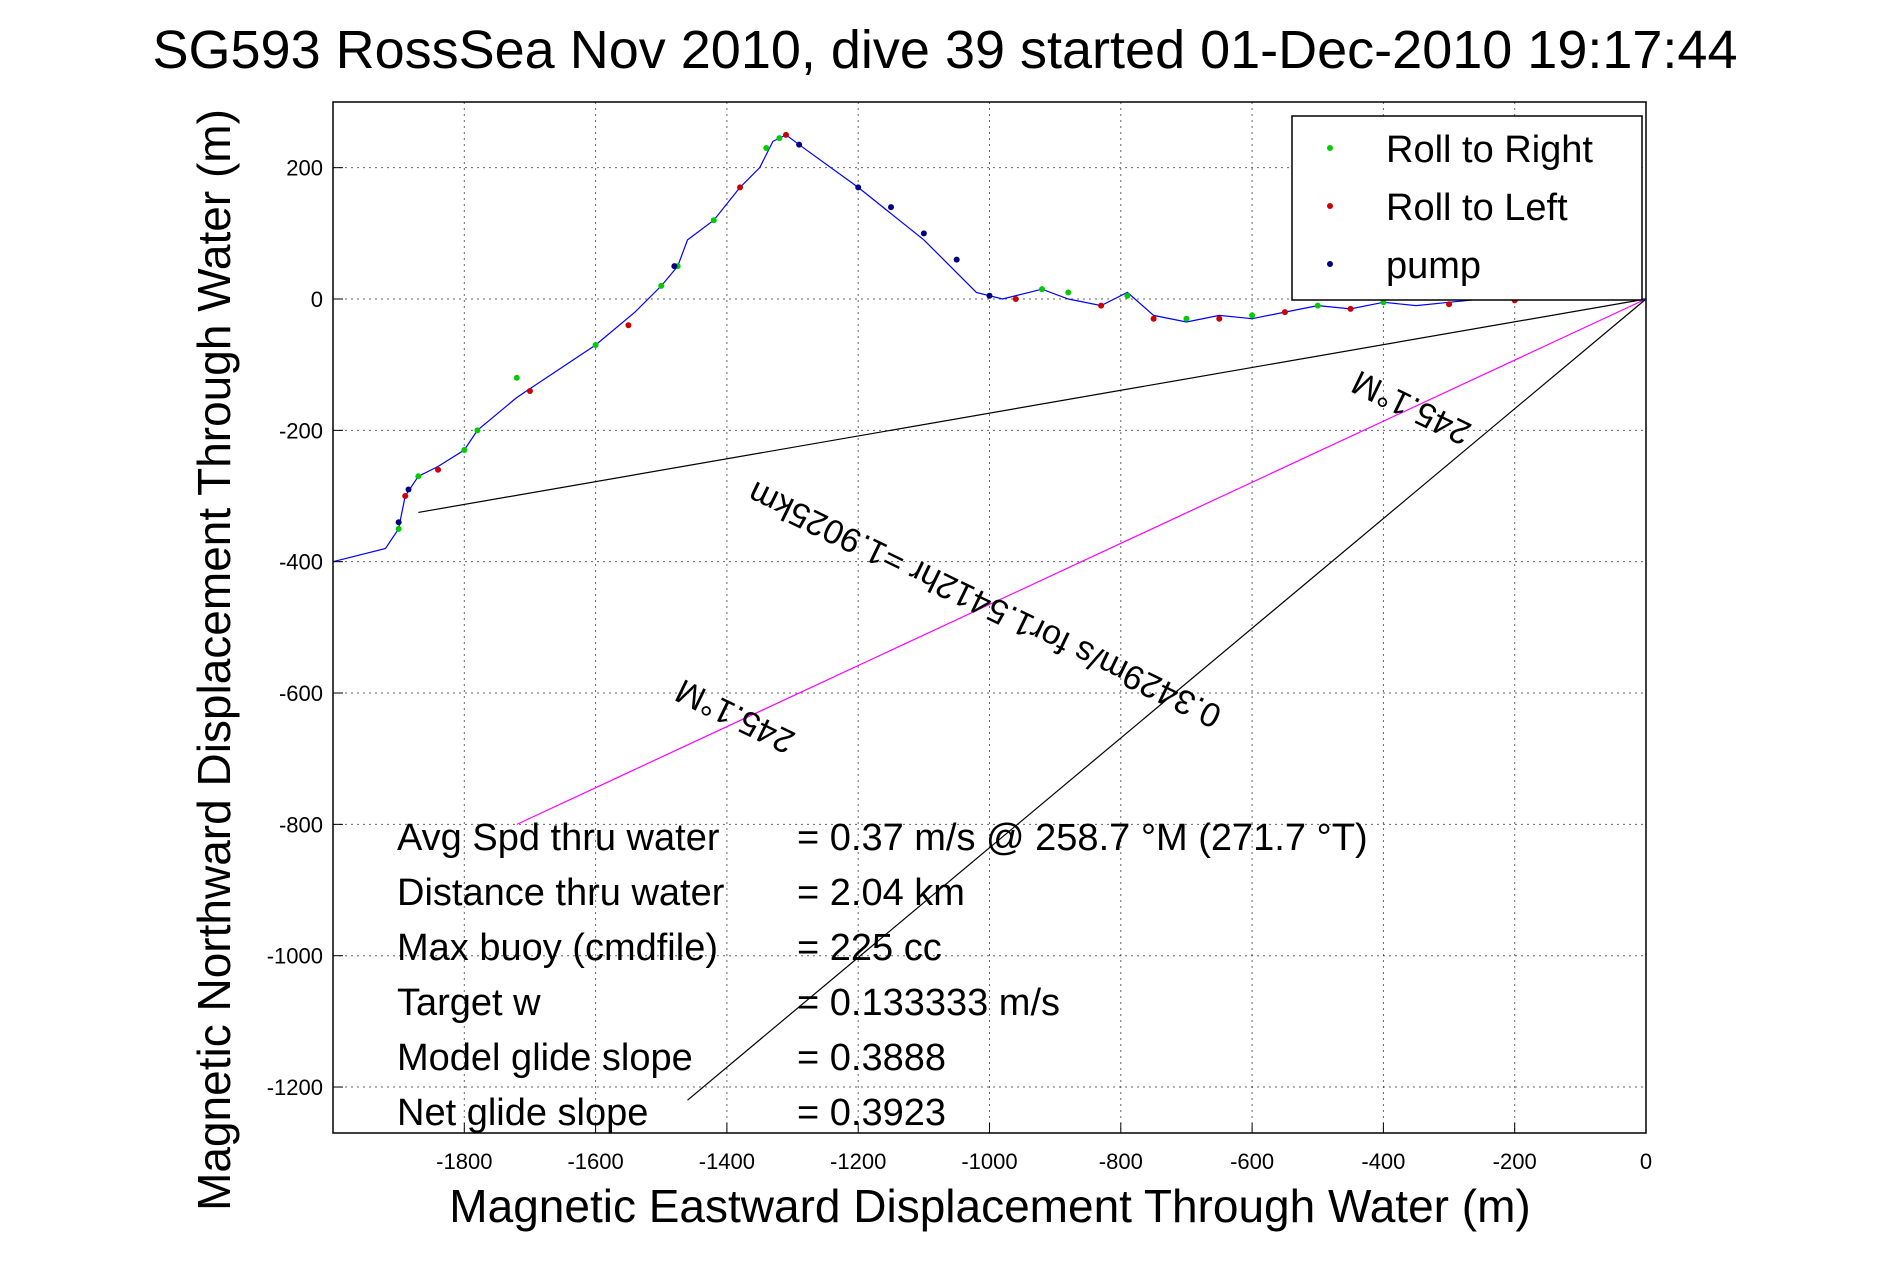 The width and height of the screenshot is (1891, 1262). What do you see at coordinates (1515, 1161) in the screenshot?
I see `x-tick-label: -200` at bounding box center [1515, 1161].